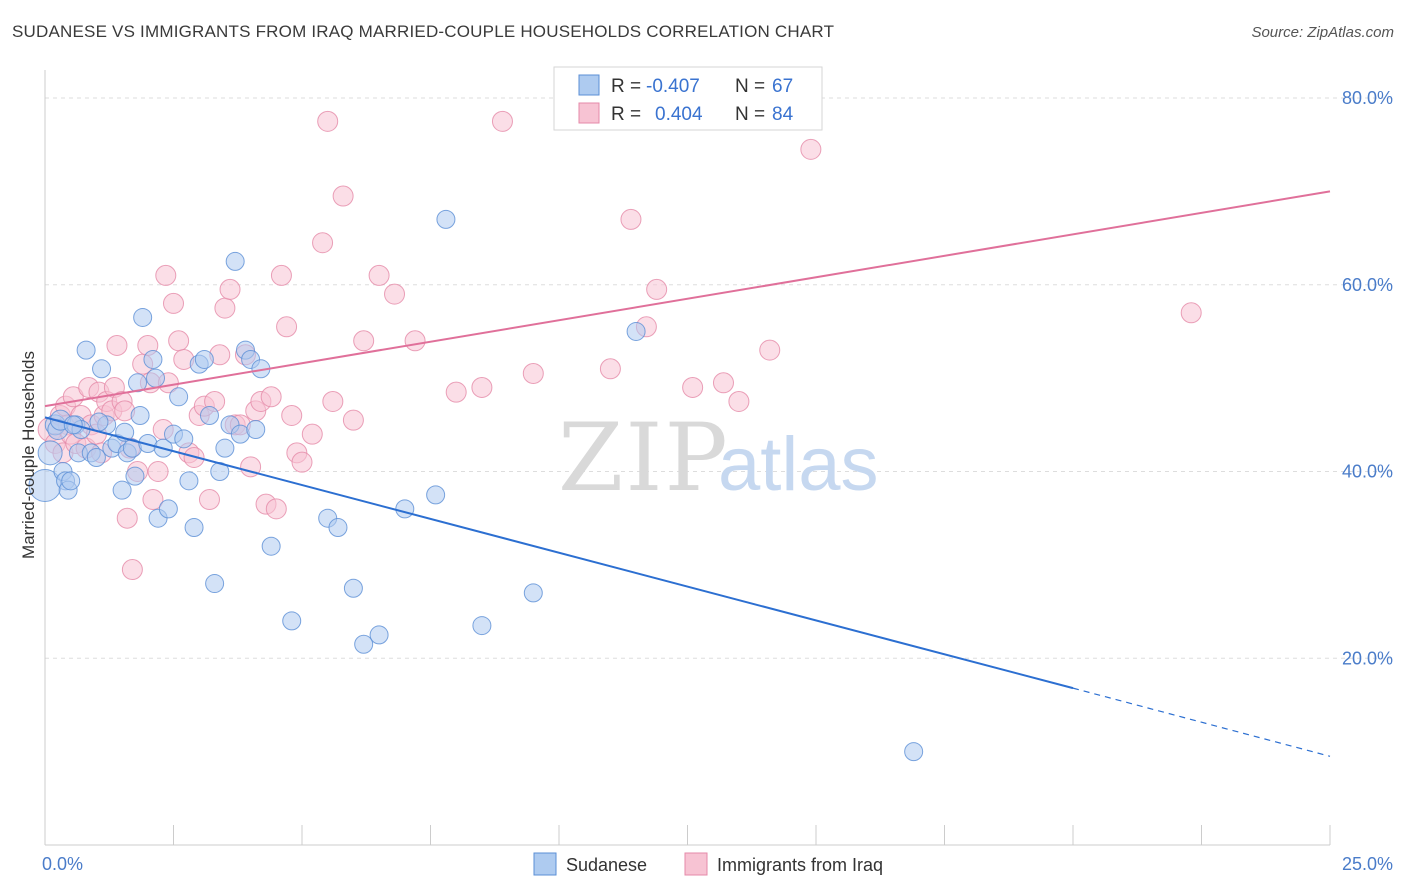 The width and height of the screenshot is (1406, 892). I want to click on legend-r-value-iraq: 0.404, so click(679, 114).